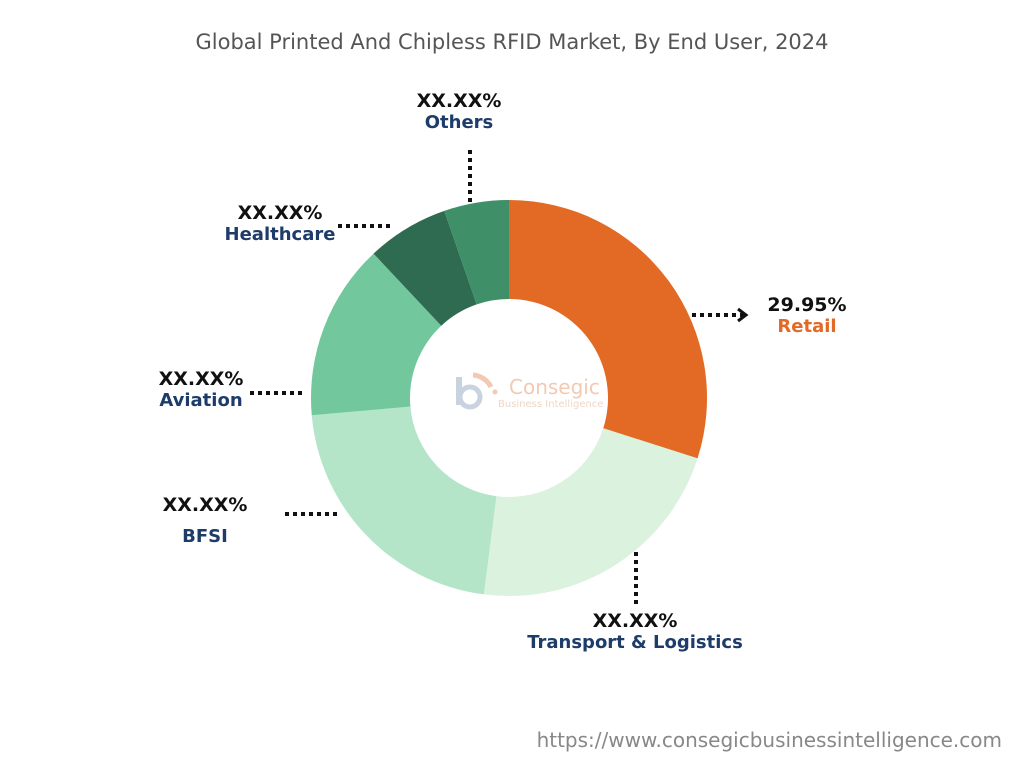  What do you see at coordinates (376, 334) in the screenshot?
I see `slice-aviation` at bounding box center [376, 334].